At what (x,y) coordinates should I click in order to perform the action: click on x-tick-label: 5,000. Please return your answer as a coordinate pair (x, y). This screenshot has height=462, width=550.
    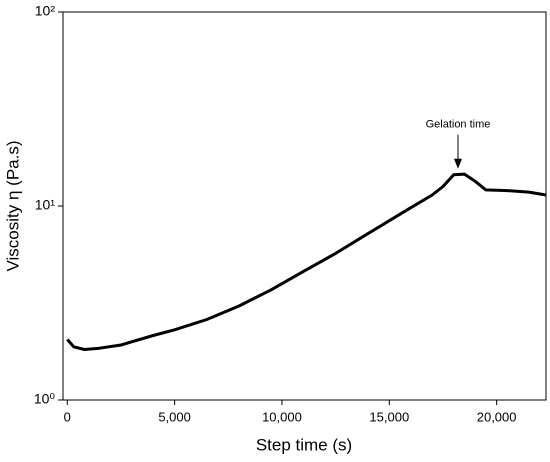
    Looking at the image, I should click on (174, 416).